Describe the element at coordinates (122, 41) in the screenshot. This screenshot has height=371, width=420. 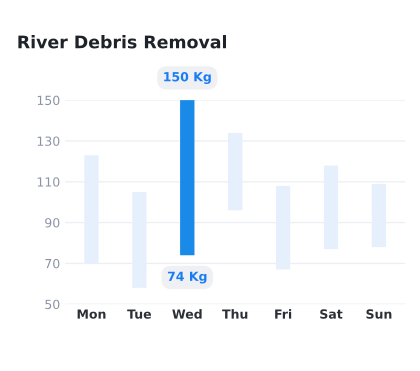
I see `chart-title: River Debris Removal` at that location.